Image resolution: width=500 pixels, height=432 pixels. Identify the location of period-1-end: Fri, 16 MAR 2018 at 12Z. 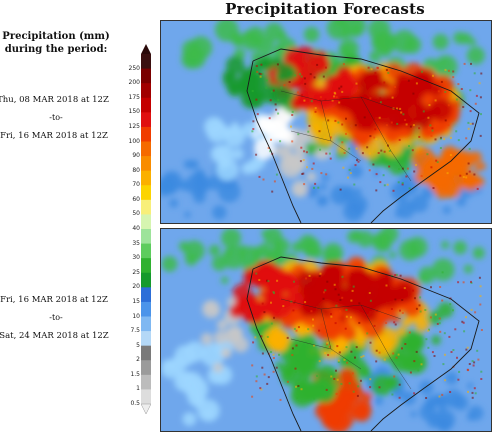
(54, 136).